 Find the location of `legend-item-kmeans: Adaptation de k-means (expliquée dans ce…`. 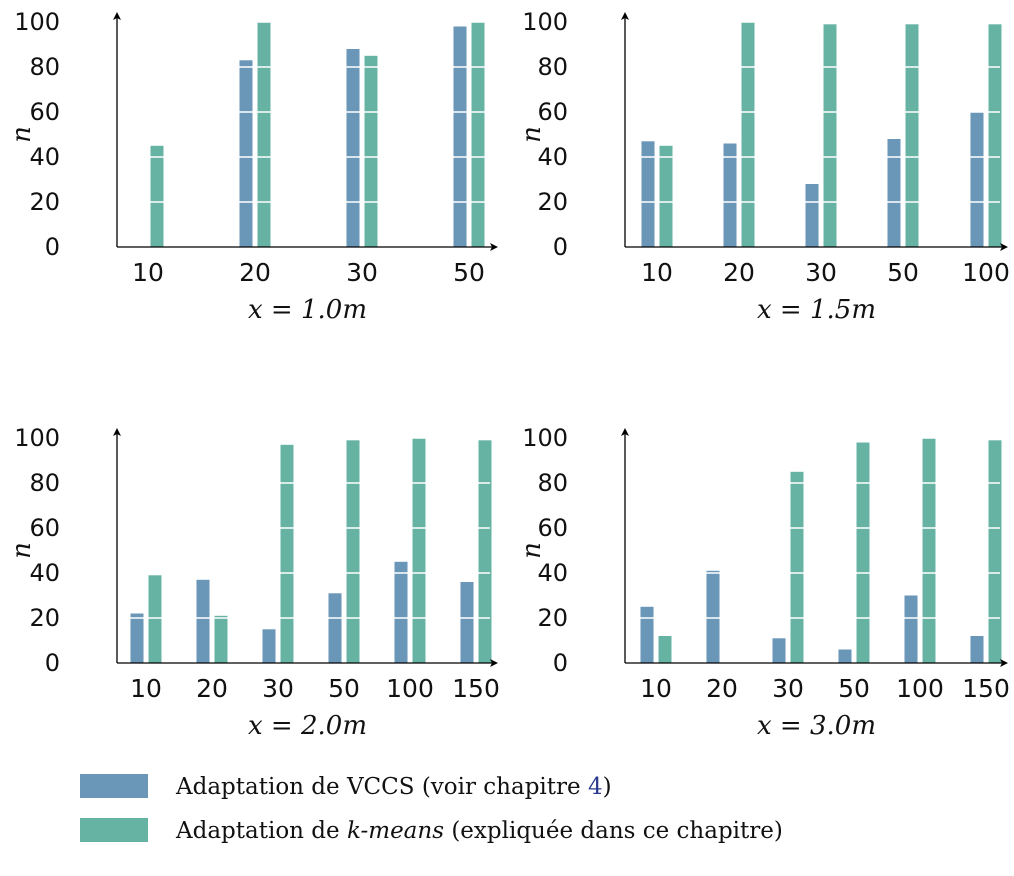

legend-item-kmeans: Adaptation de k-means (expliquée dans ce… is located at coordinates (431, 831).